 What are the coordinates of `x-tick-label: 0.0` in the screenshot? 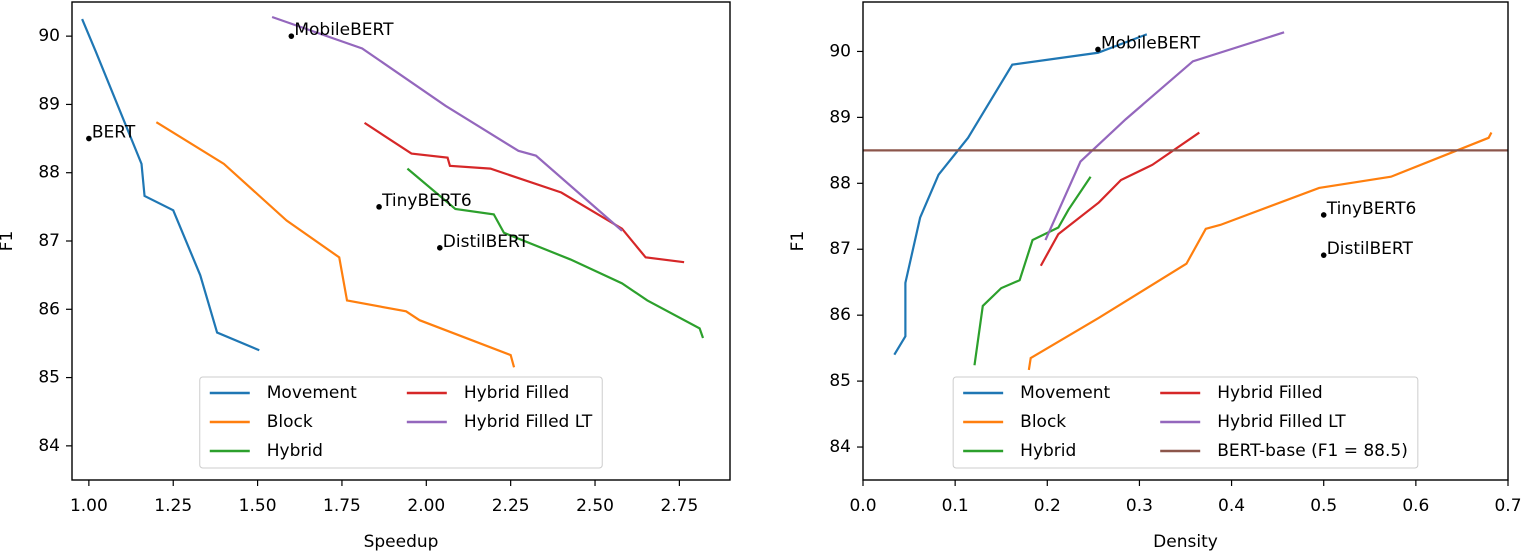 It's located at (862, 506).